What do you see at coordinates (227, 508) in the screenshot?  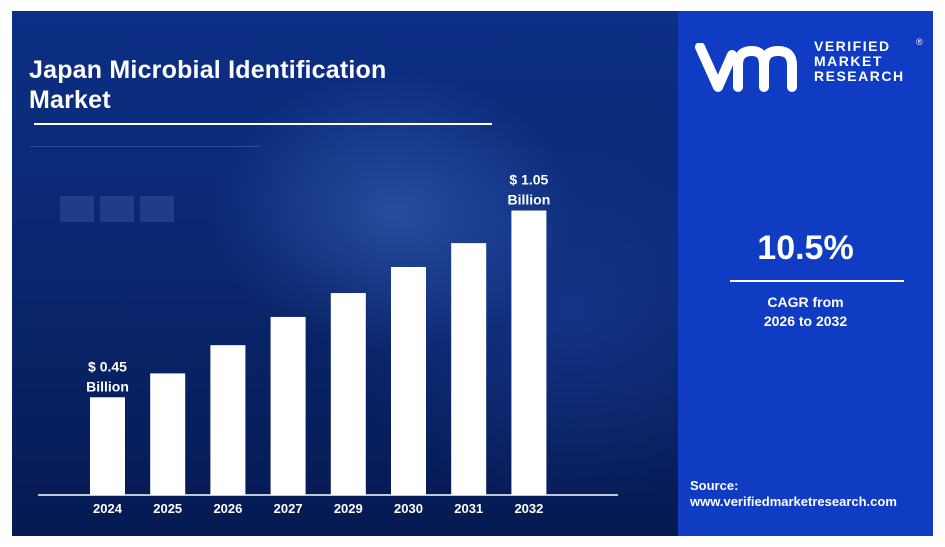 I see `x-tick-label: 2026` at bounding box center [227, 508].